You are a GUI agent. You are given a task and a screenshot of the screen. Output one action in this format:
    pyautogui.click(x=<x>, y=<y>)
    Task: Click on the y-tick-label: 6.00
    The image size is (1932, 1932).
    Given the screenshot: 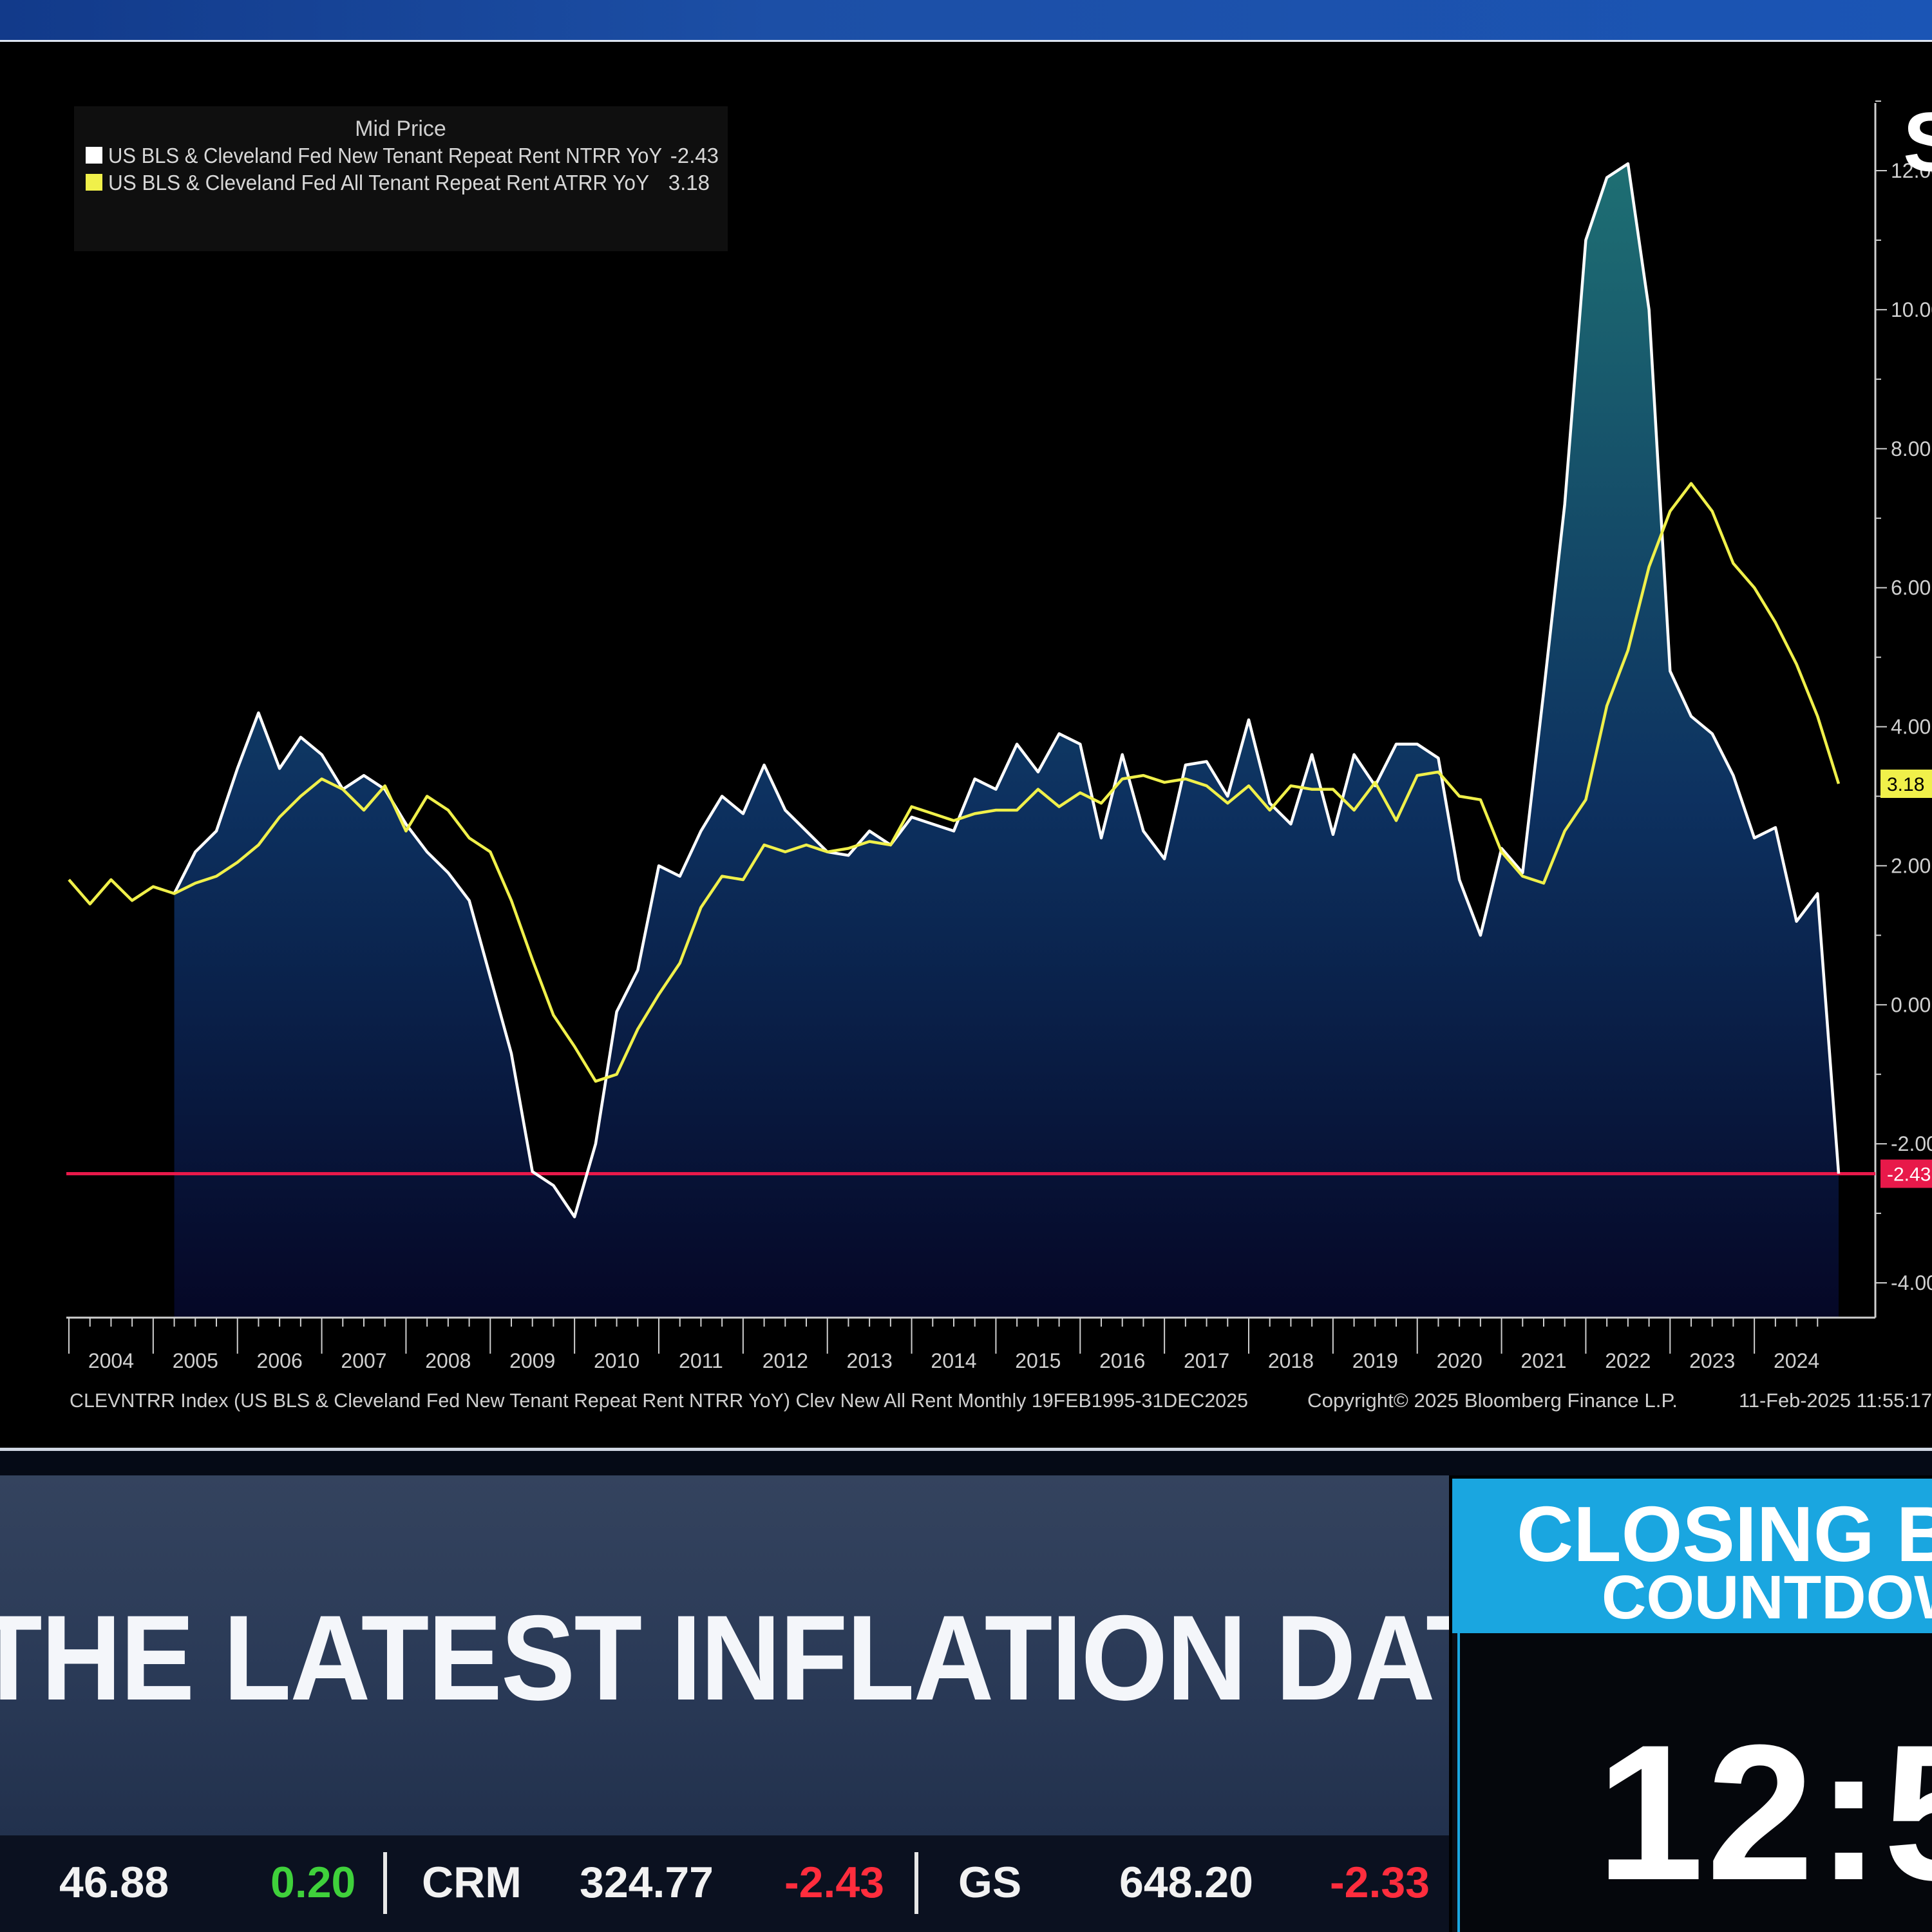 What is the action you would take?
    pyautogui.click(x=1911, y=588)
    